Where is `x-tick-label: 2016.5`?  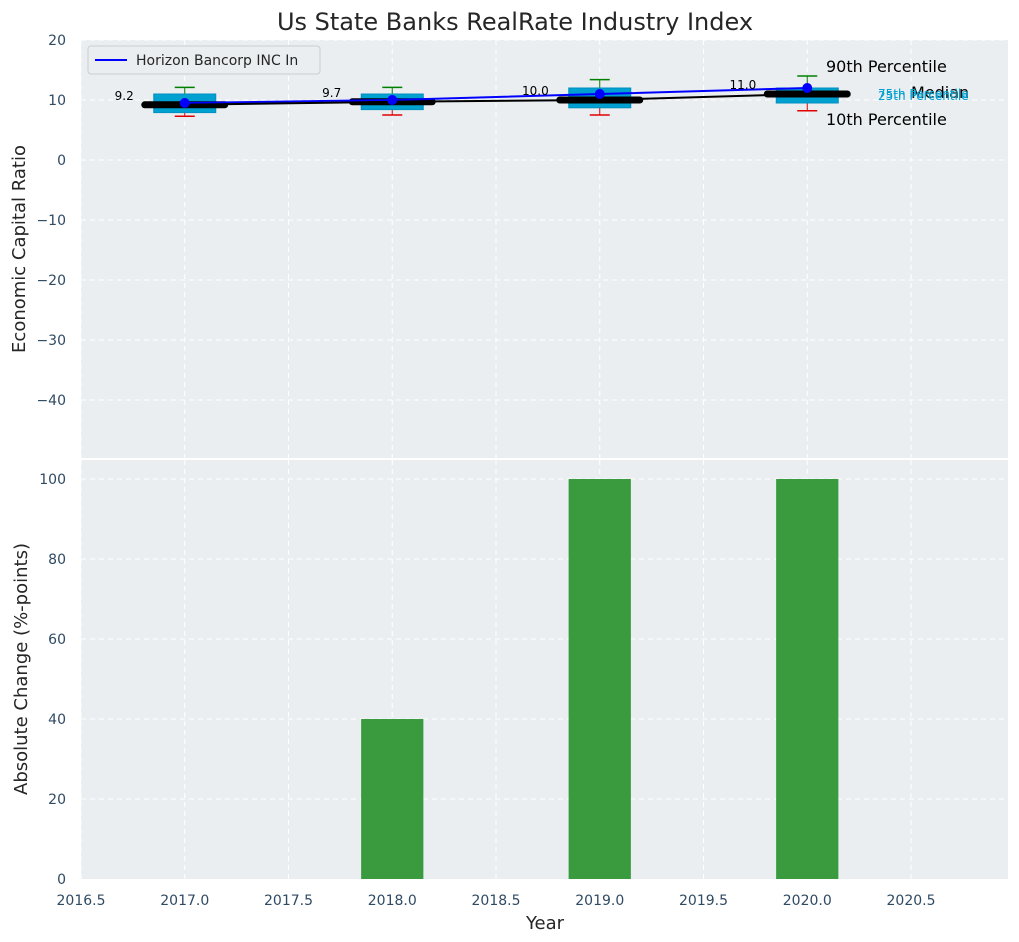
x-tick-label: 2016.5 is located at coordinates (81, 901).